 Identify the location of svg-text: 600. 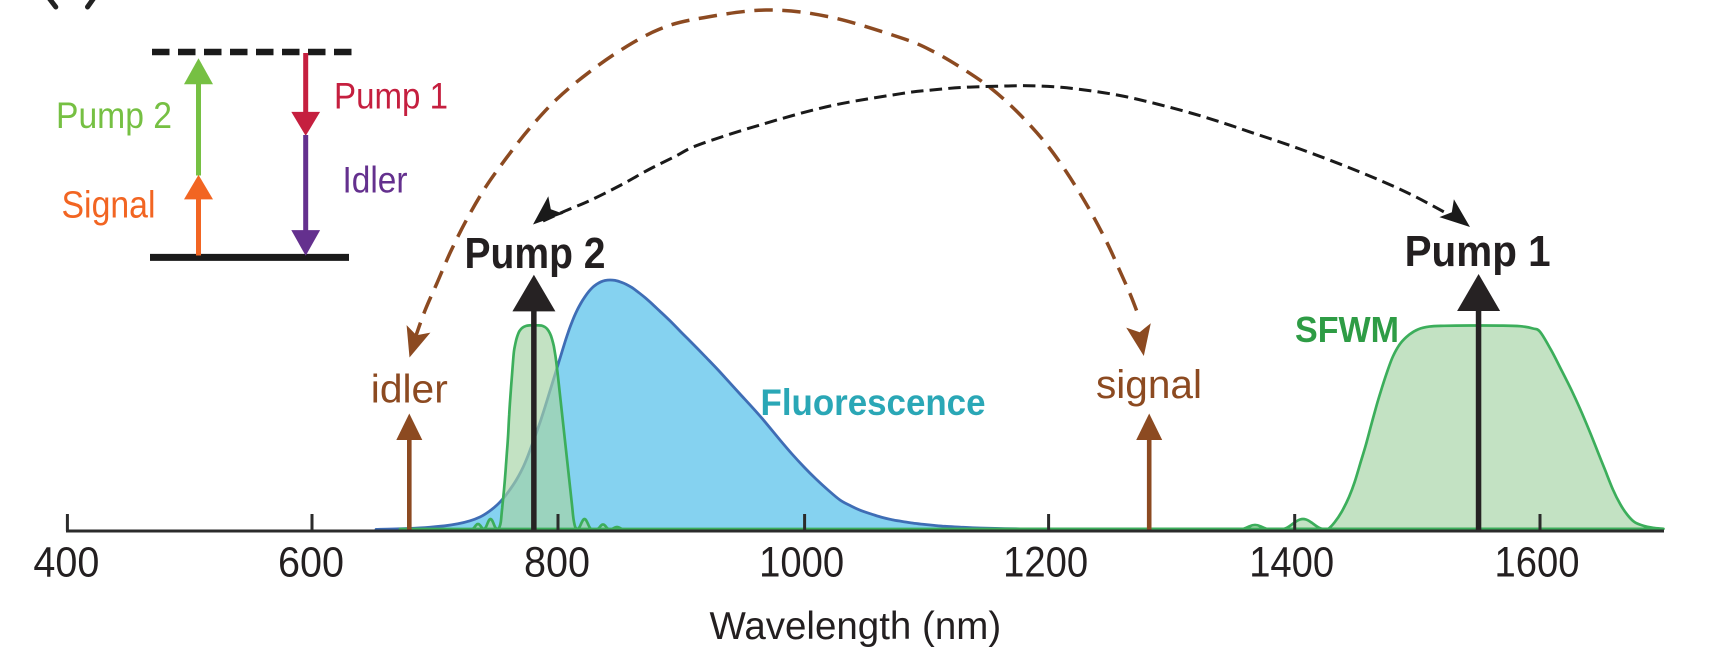
(311, 563).